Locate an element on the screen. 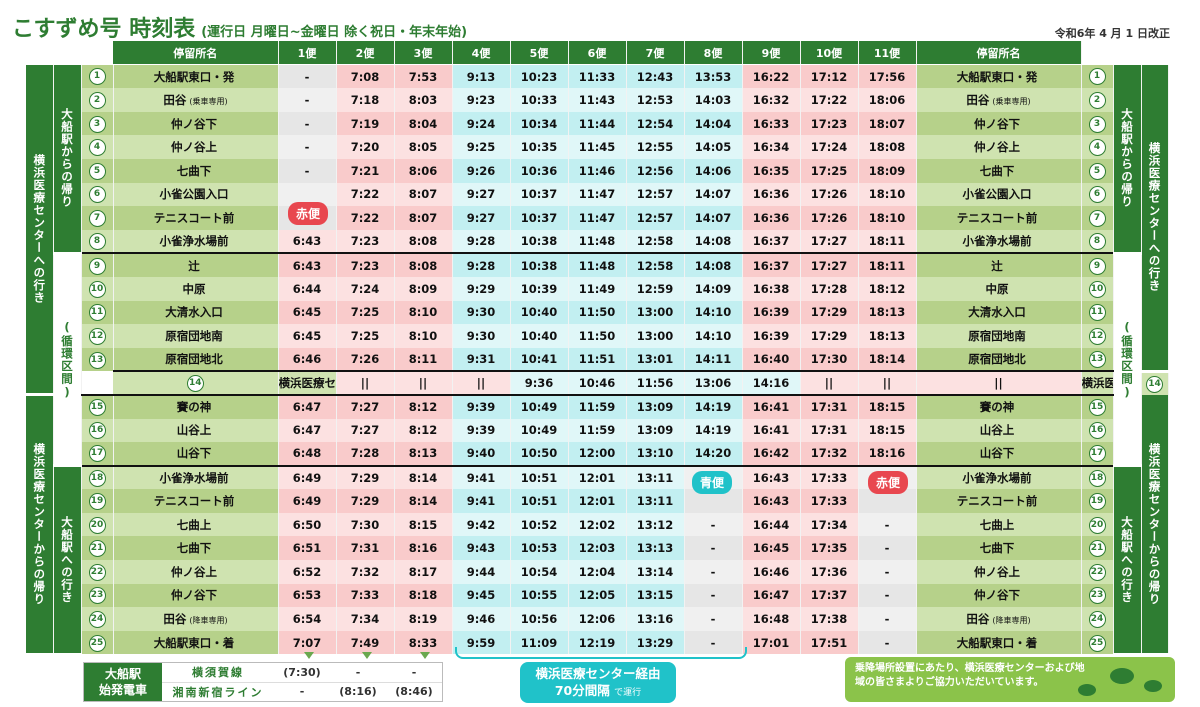 This screenshot has height=707, width=1200. time-cell: 16:43 is located at coordinates (771, 477).